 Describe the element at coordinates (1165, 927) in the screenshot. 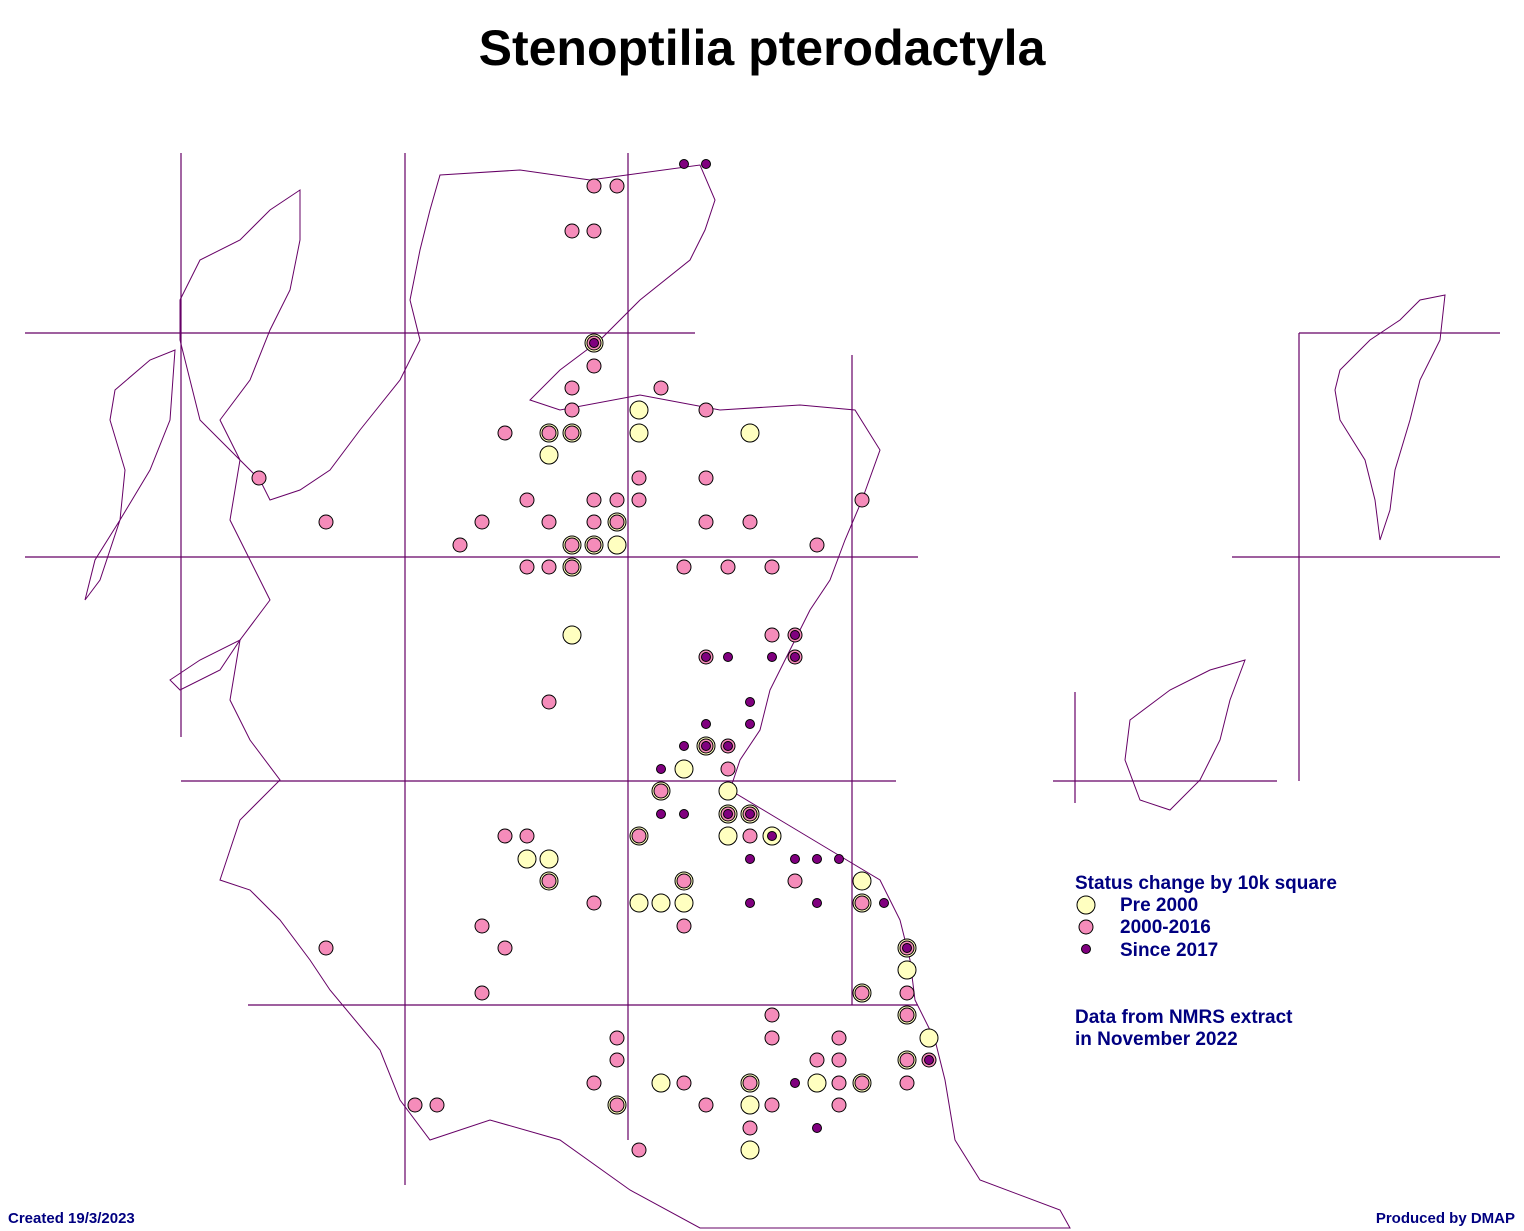

I see `legend-item: 2000-2016` at that location.